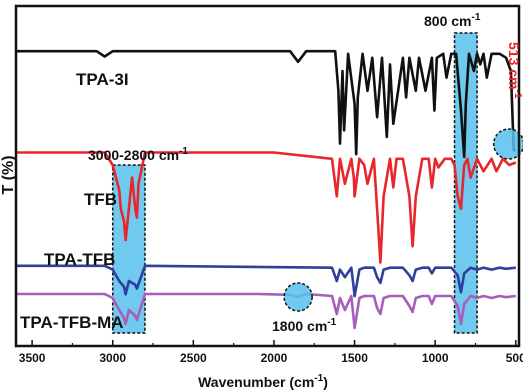  What do you see at coordinates (266, 311) in the screenshot?
I see `series-line-tpa-tfb-ma` at bounding box center [266, 311].